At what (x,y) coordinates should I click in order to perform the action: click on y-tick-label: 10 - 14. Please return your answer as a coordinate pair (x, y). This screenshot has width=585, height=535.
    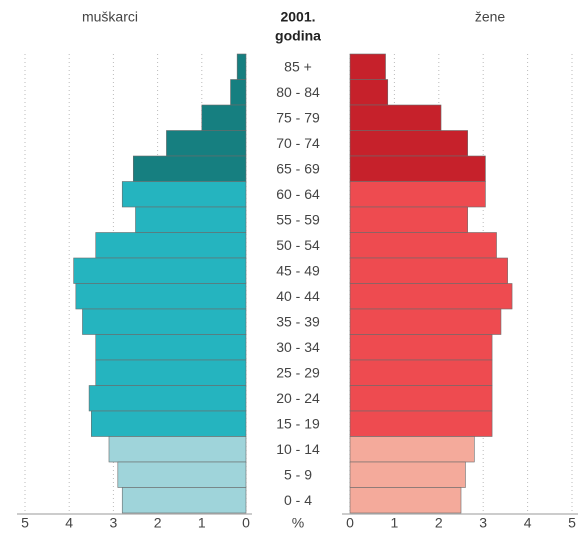
    Looking at the image, I should click on (298, 449).